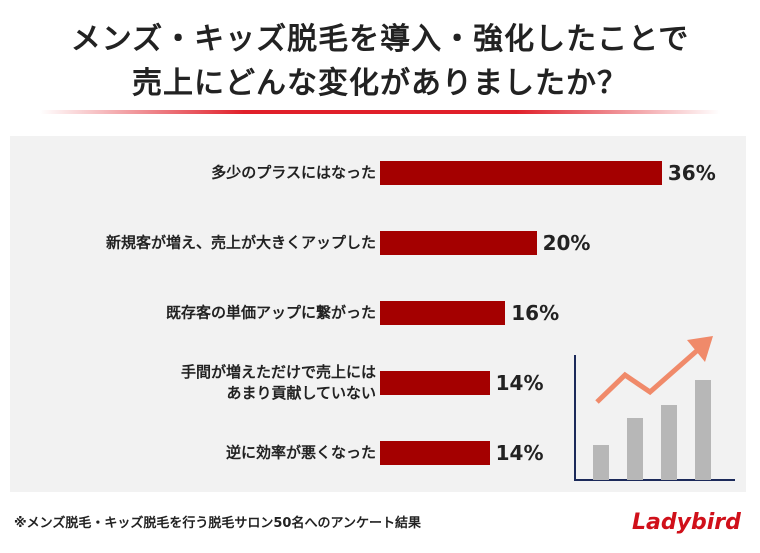 This screenshot has height=553, width=760. What do you see at coordinates (566, 243) in the screenshot?
I see `value-label: 20%` at bounding box center [566, 243].